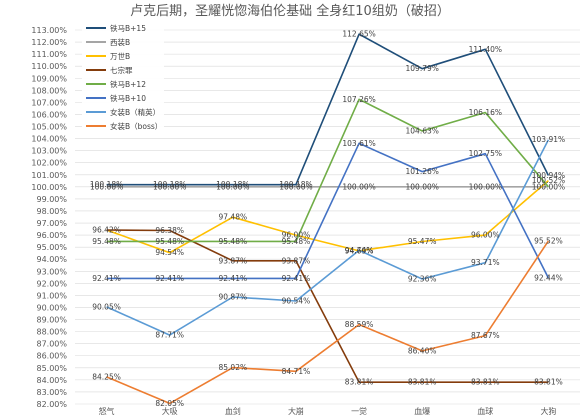 The height and width of the screenshot is (417, 580). What do you see at coordinates (422, 350) in the screenshot?
I see `data-label: 86.40%` at bounding box center [422, 350].